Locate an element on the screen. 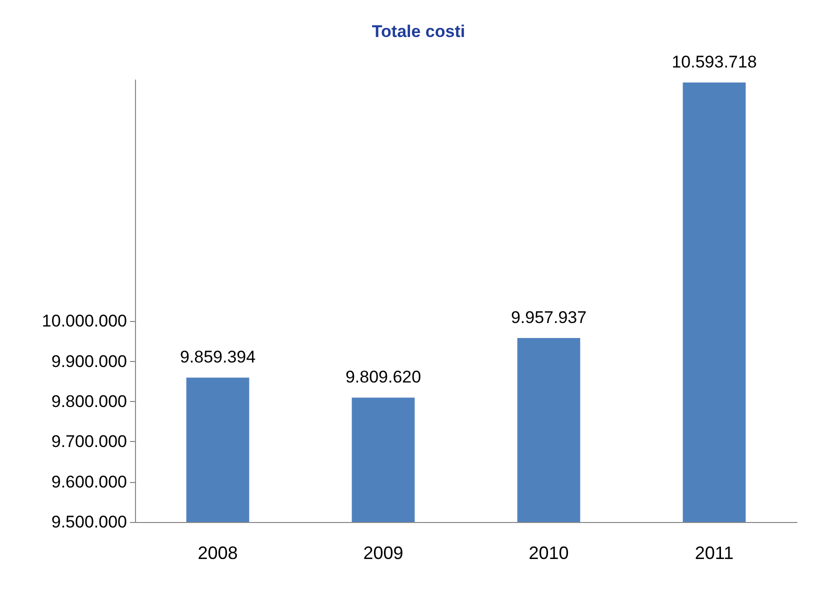 This screenshot has height=592, width=837. x-tick-label: 2008 is located at coordinates (218, 553).